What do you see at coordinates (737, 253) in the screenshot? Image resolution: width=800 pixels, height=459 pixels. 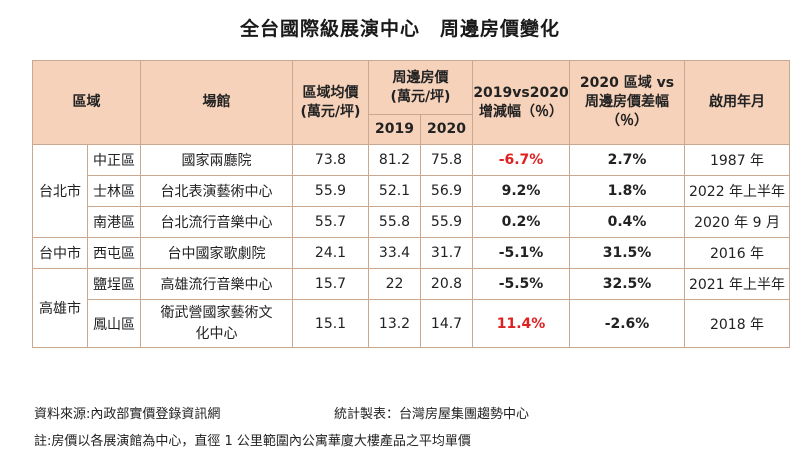 I see `opening-cell: 2016 年` at bounding box center [737, 253].